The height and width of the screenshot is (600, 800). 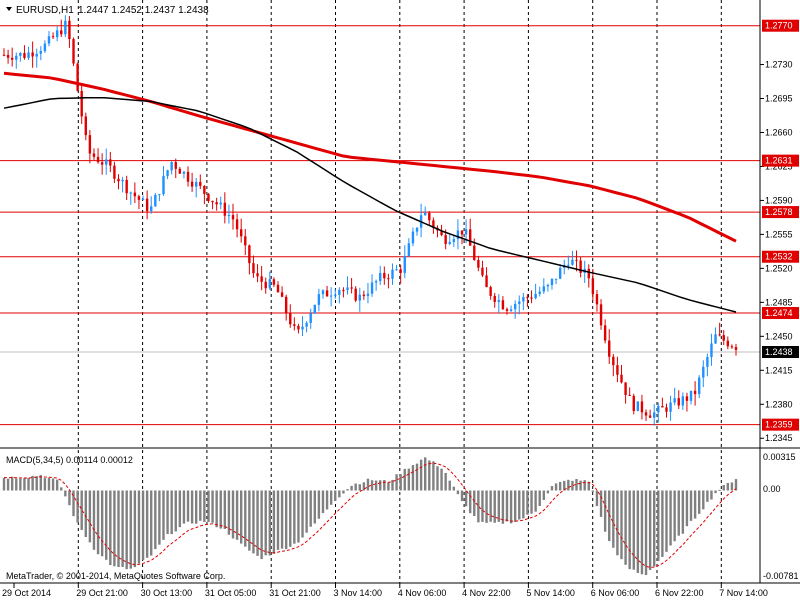 What do you see at coordinates (295, 593) in the screenshot?
I see `time-label: 31 Oct 21:00` at bounding box center [295, 593].